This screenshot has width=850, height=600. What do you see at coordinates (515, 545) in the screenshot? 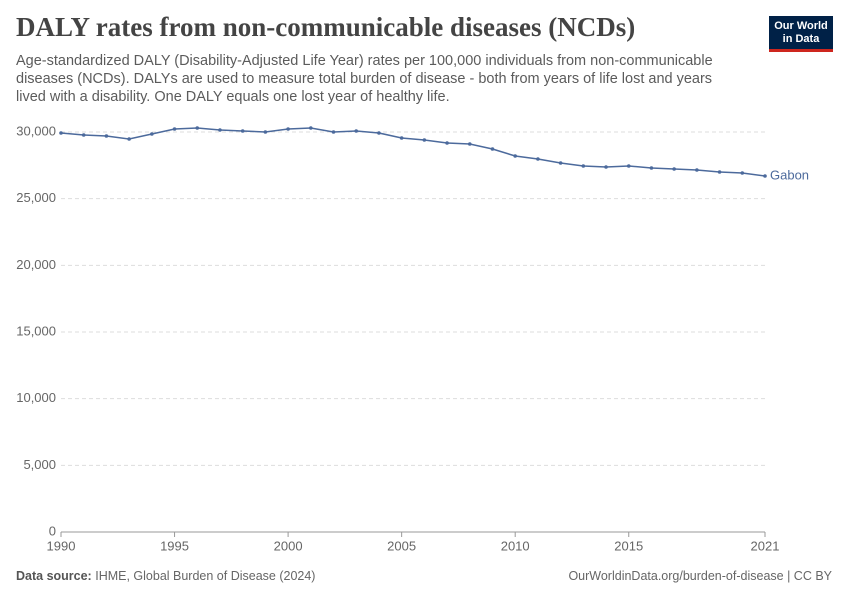
I see `x-tick-label: 2010` at bounding box center [515, 545].